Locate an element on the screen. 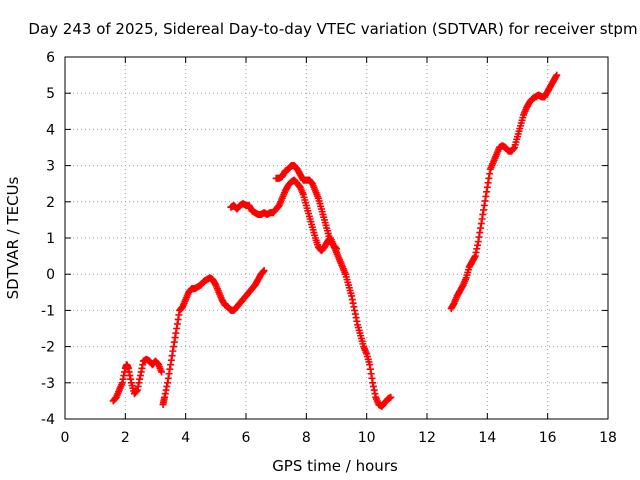  x-tick-labels: 0 2 4 6 8 10 12 14 16 18 is located at coordinates (339, 438).